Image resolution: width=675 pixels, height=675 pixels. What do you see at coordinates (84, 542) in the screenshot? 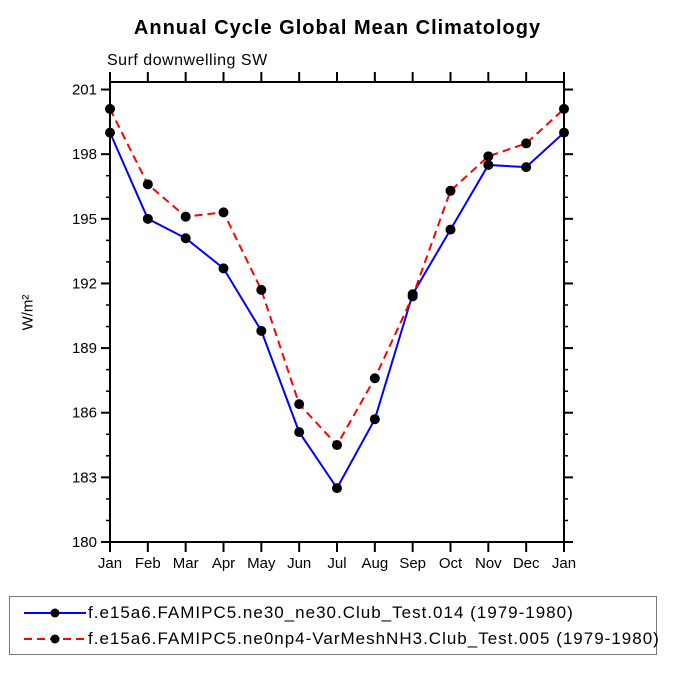
I see `y-tick-label: 180` at bounding box center [84, 542].